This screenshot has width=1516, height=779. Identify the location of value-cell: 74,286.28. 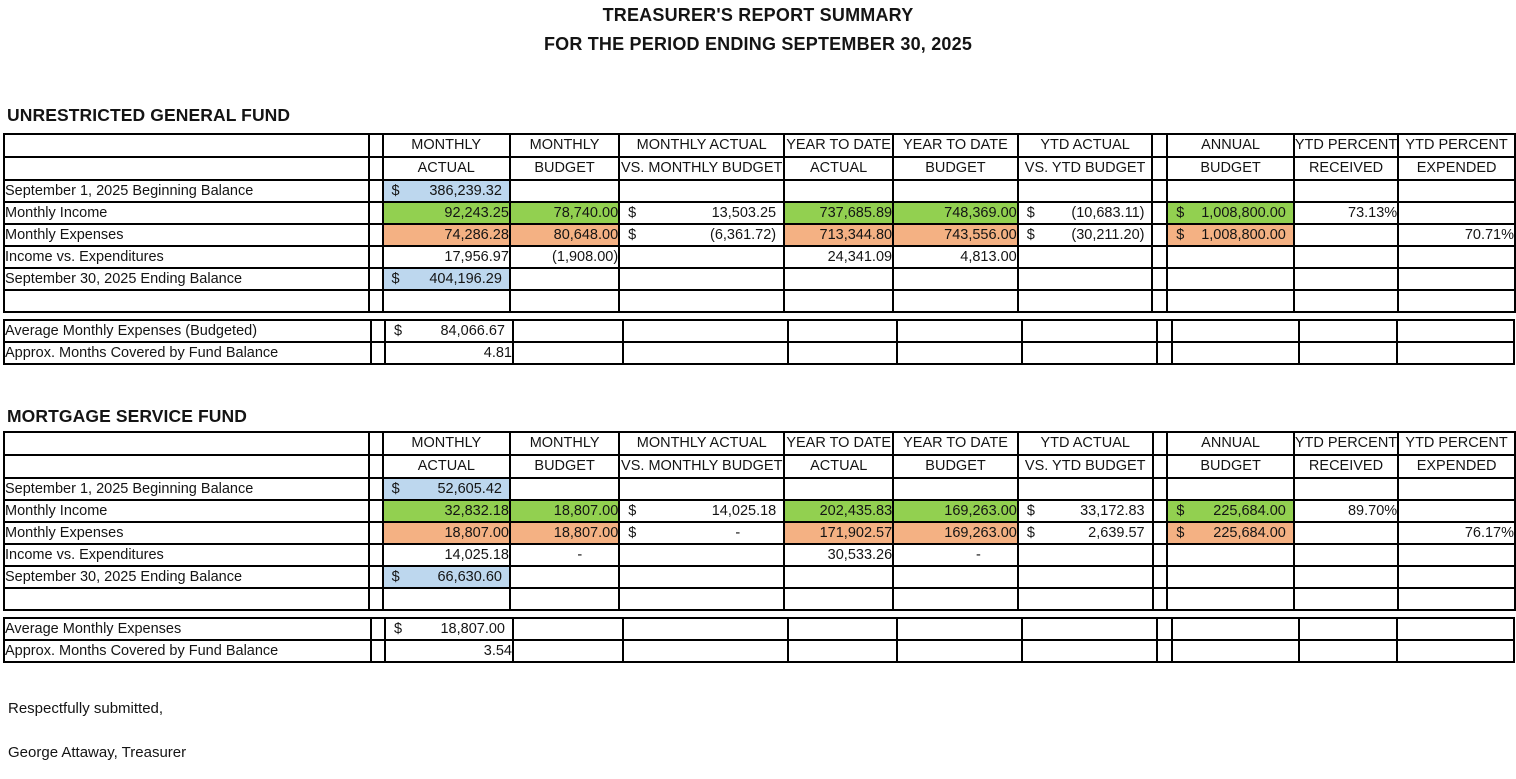
(446, 235).